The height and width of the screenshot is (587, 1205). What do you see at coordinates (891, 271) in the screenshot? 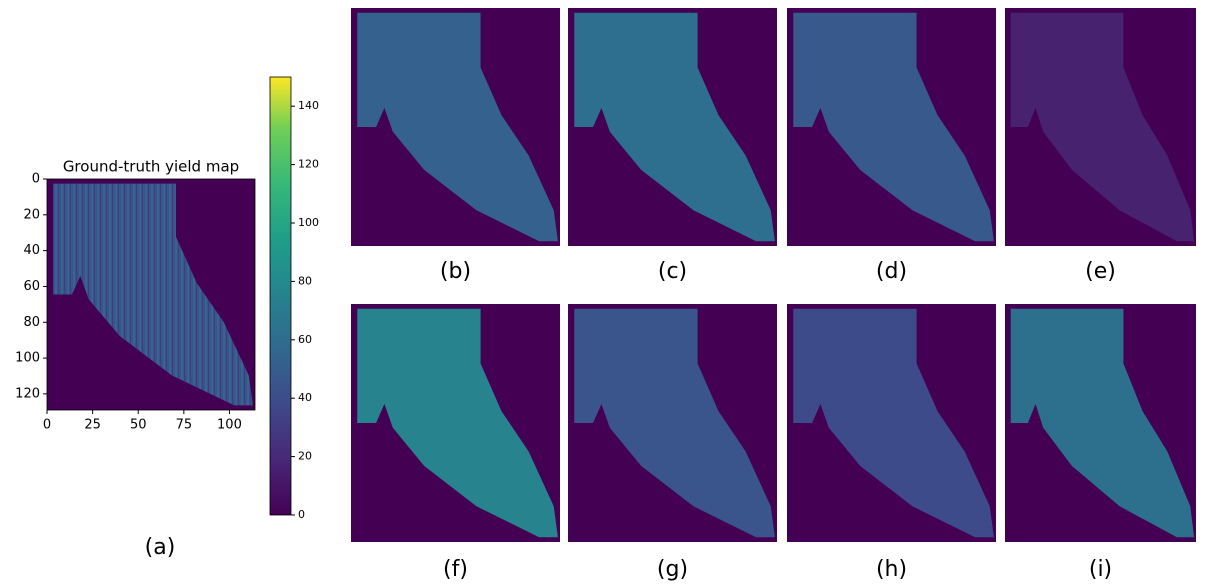
I see `panel-caption: (d)` at bounding box center [891, 271].